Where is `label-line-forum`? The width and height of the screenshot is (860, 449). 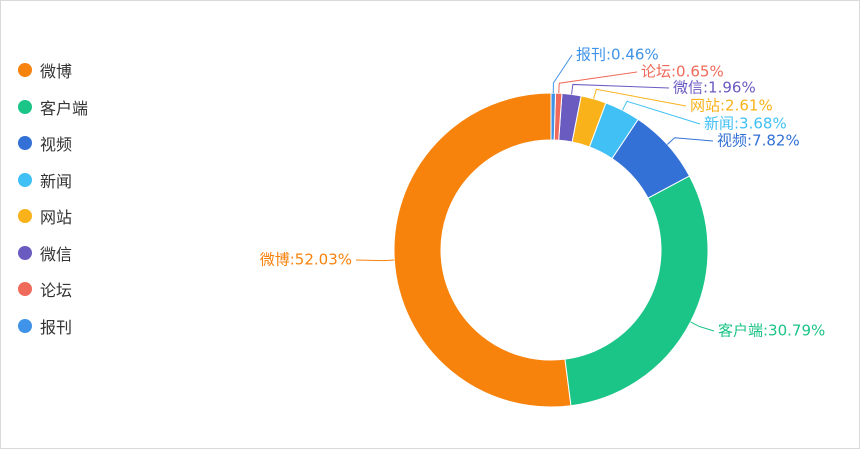 label-line-forum is located at coordinates (598, 82).